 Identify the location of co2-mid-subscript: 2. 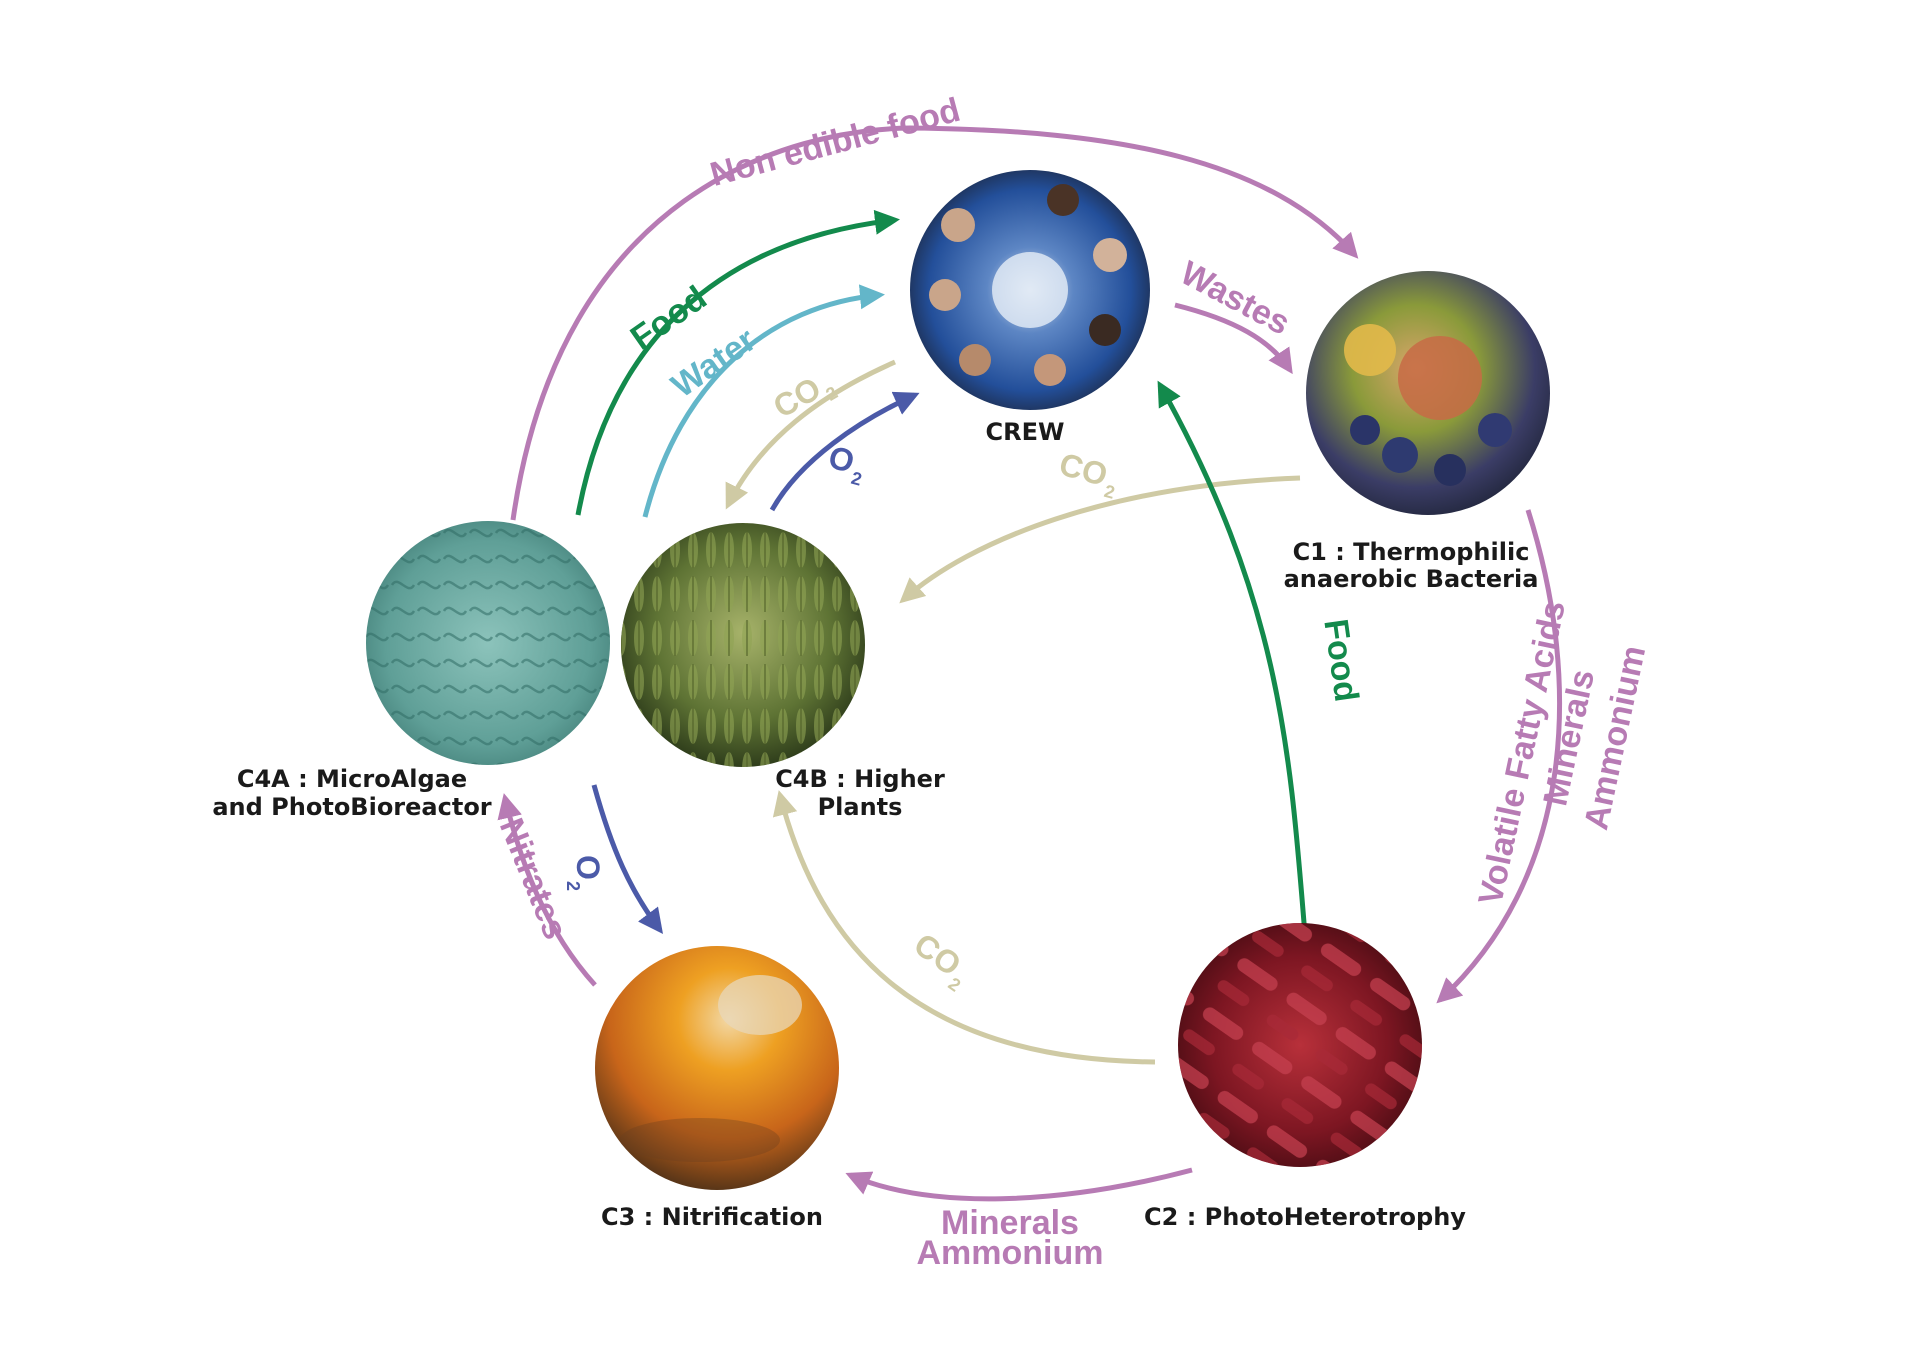
(1109, 492).